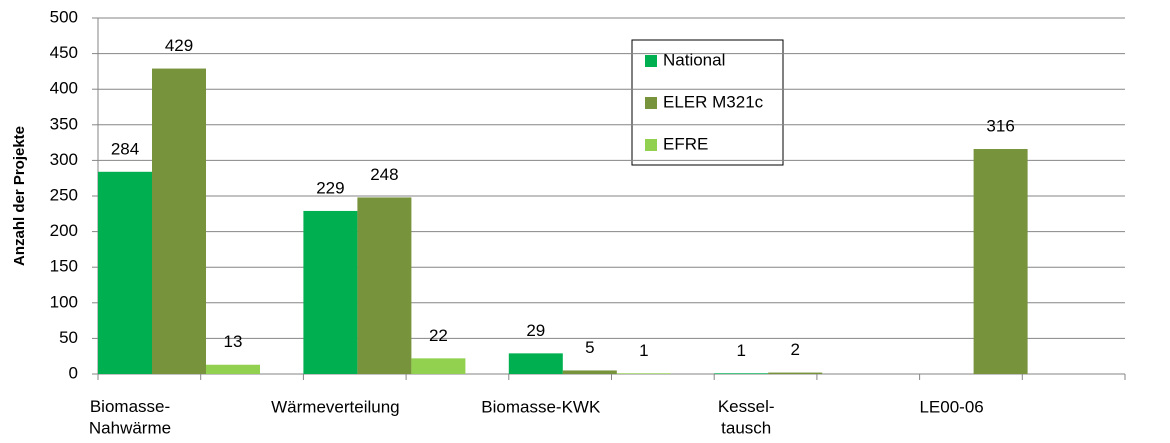 This screenshot has height=443, width=1170. I want to click on y-tick-label: 50, so click(68, 337).